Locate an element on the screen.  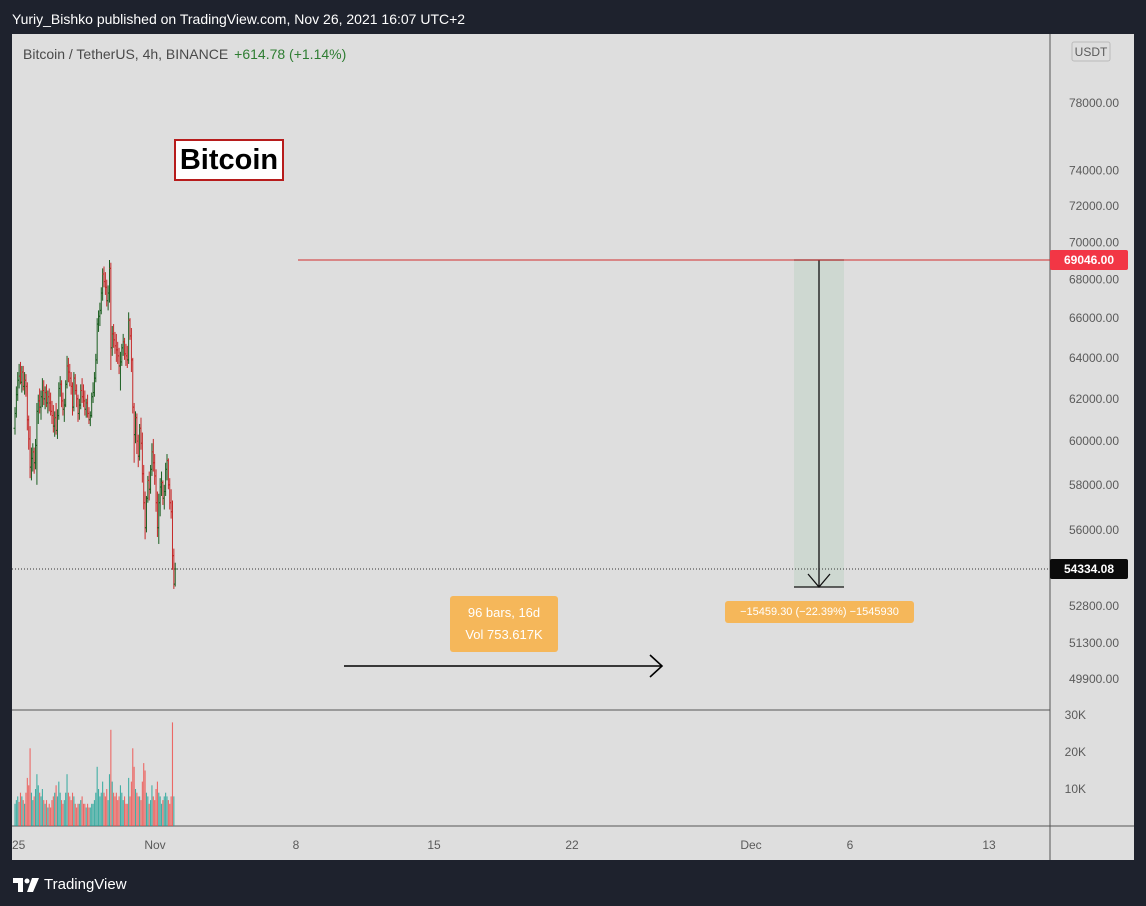
price-tick-label: 58000.00 is located at coordinates (1094, 485).